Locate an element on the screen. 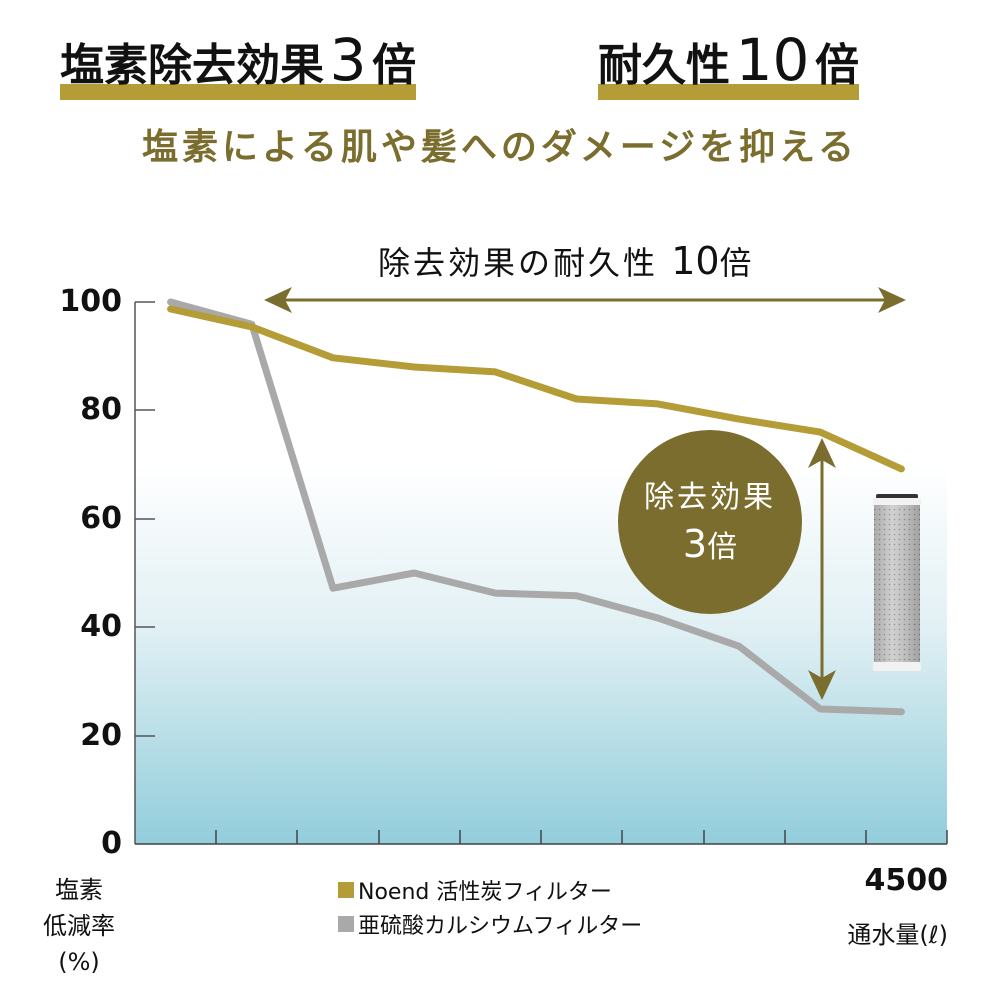 The height and width of the screenshot is (1000, 1000). y-tick-0: 0 is located at coordinates (111, 843).